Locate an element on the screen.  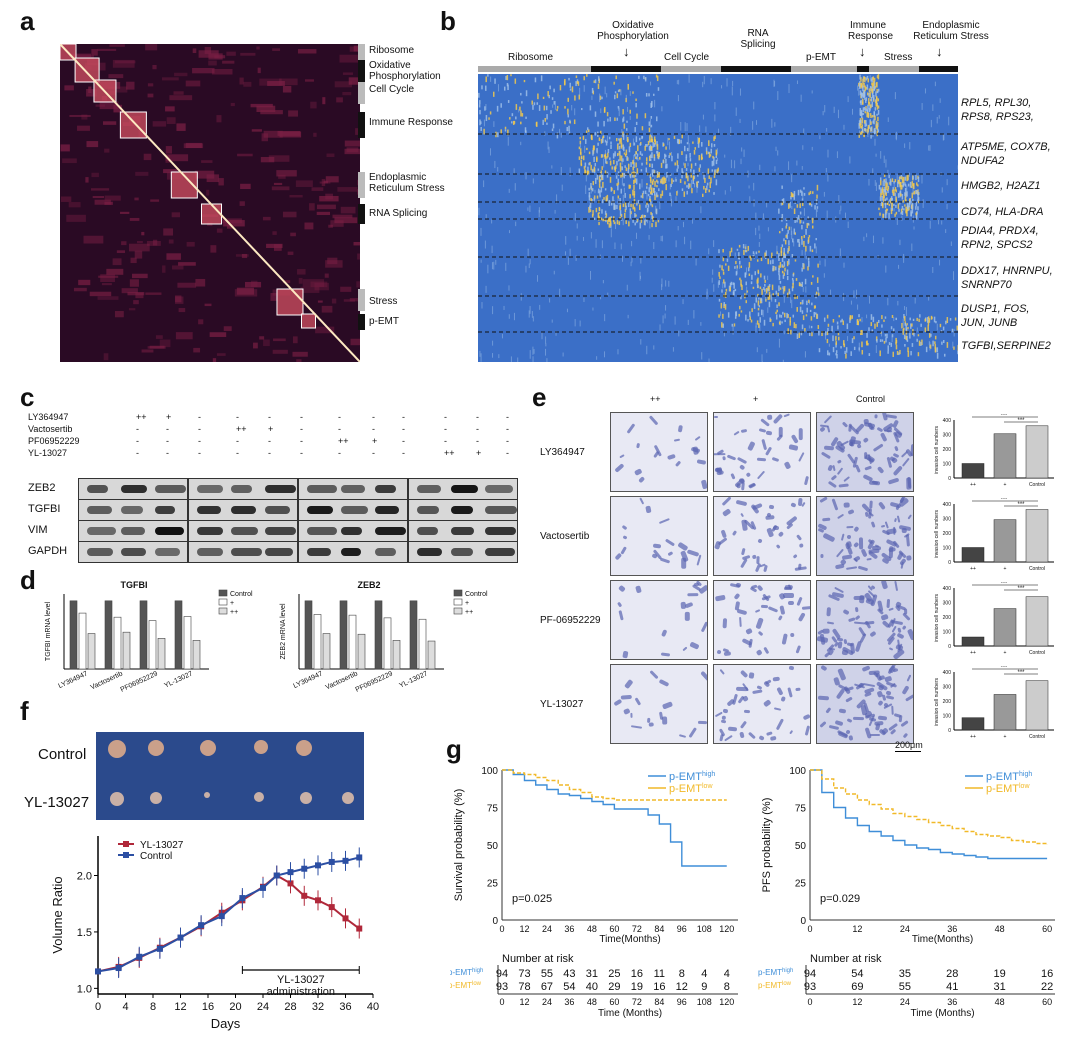
x-tick-label: + is located at coordinates (1005, 737).